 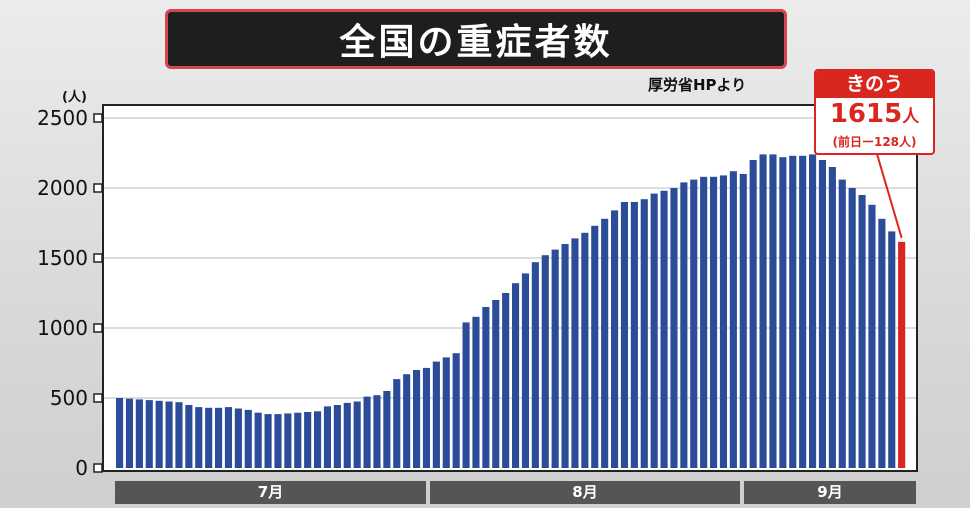 I want to click on latest-value-callout: きのう 1615人 (前日ー128人), so click(x=874, y=112).